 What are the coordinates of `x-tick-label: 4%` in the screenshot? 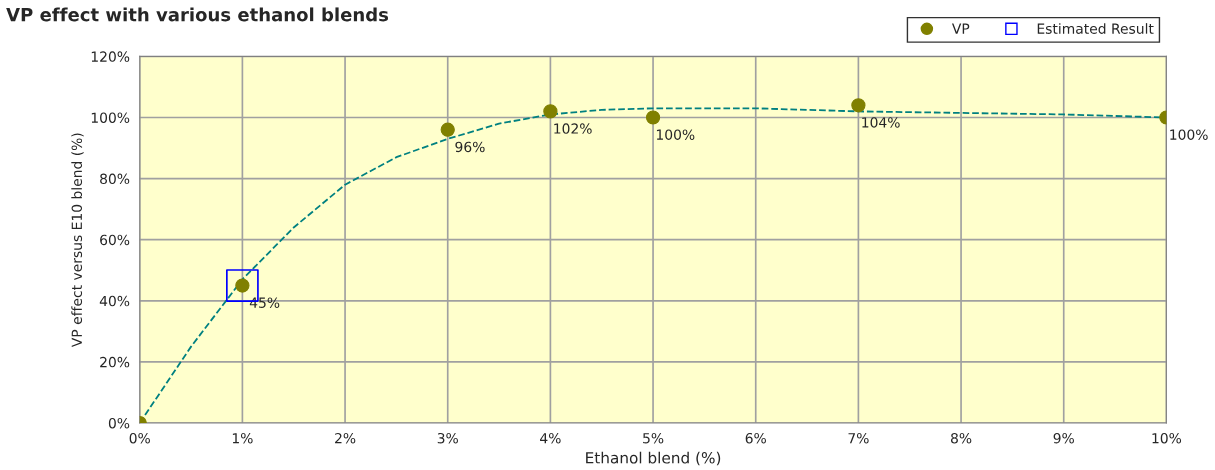 It's located at (550, 438).